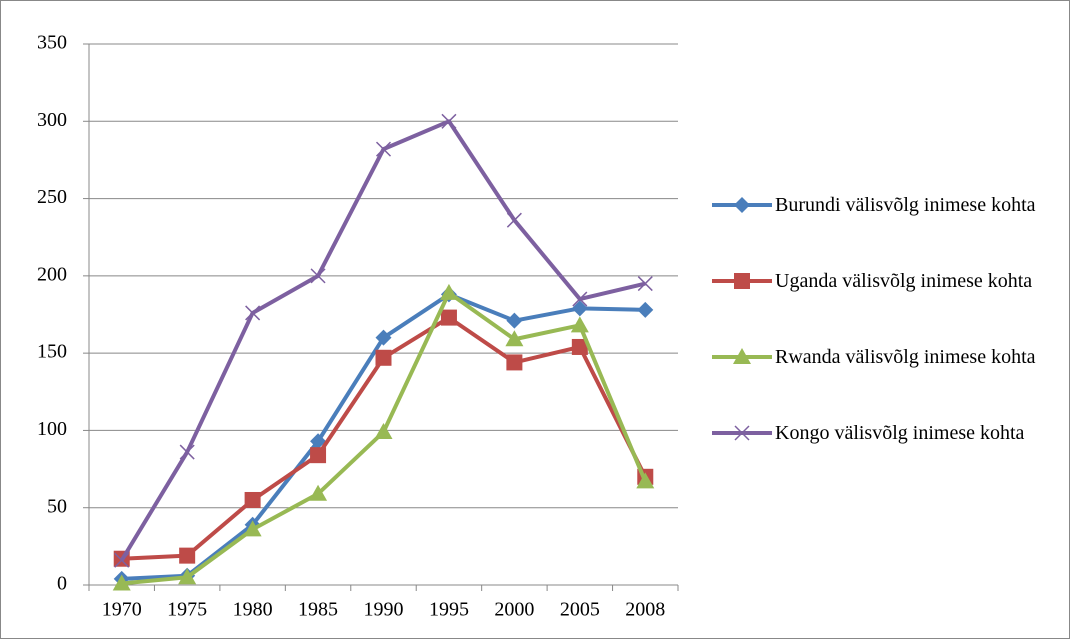 Image resolution: width=1070 pixels, height=639 pixels. What do you see at coordinates (187, 610) in the screenshot?
I see `x-tick-label: 1975` at bounding box center [187, 610].